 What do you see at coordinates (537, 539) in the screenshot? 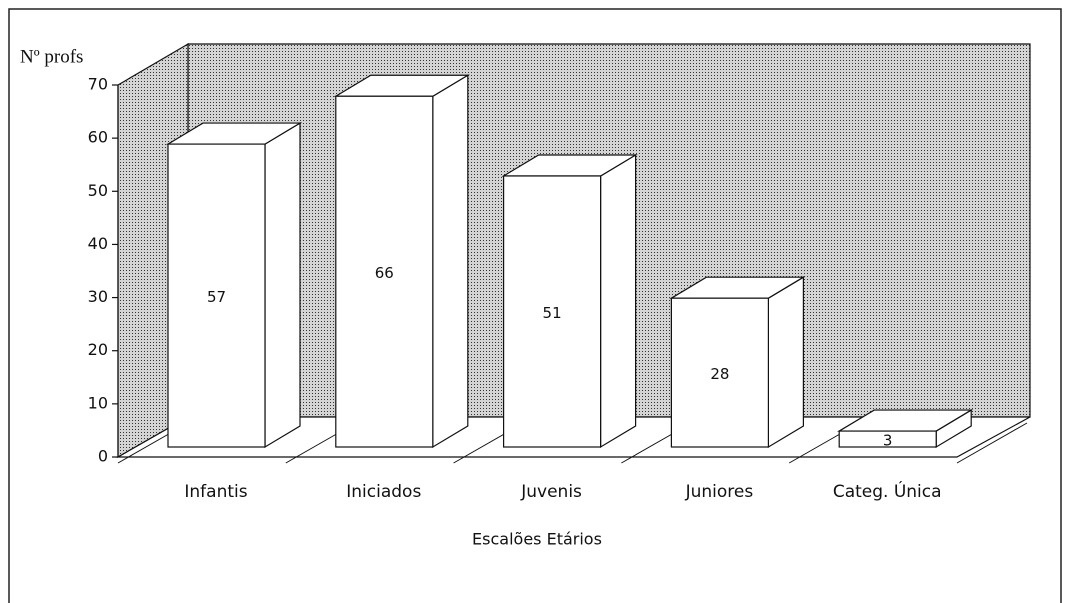
I see `x-axis-label: Escalões Etários` at bounding box center [537, 539].